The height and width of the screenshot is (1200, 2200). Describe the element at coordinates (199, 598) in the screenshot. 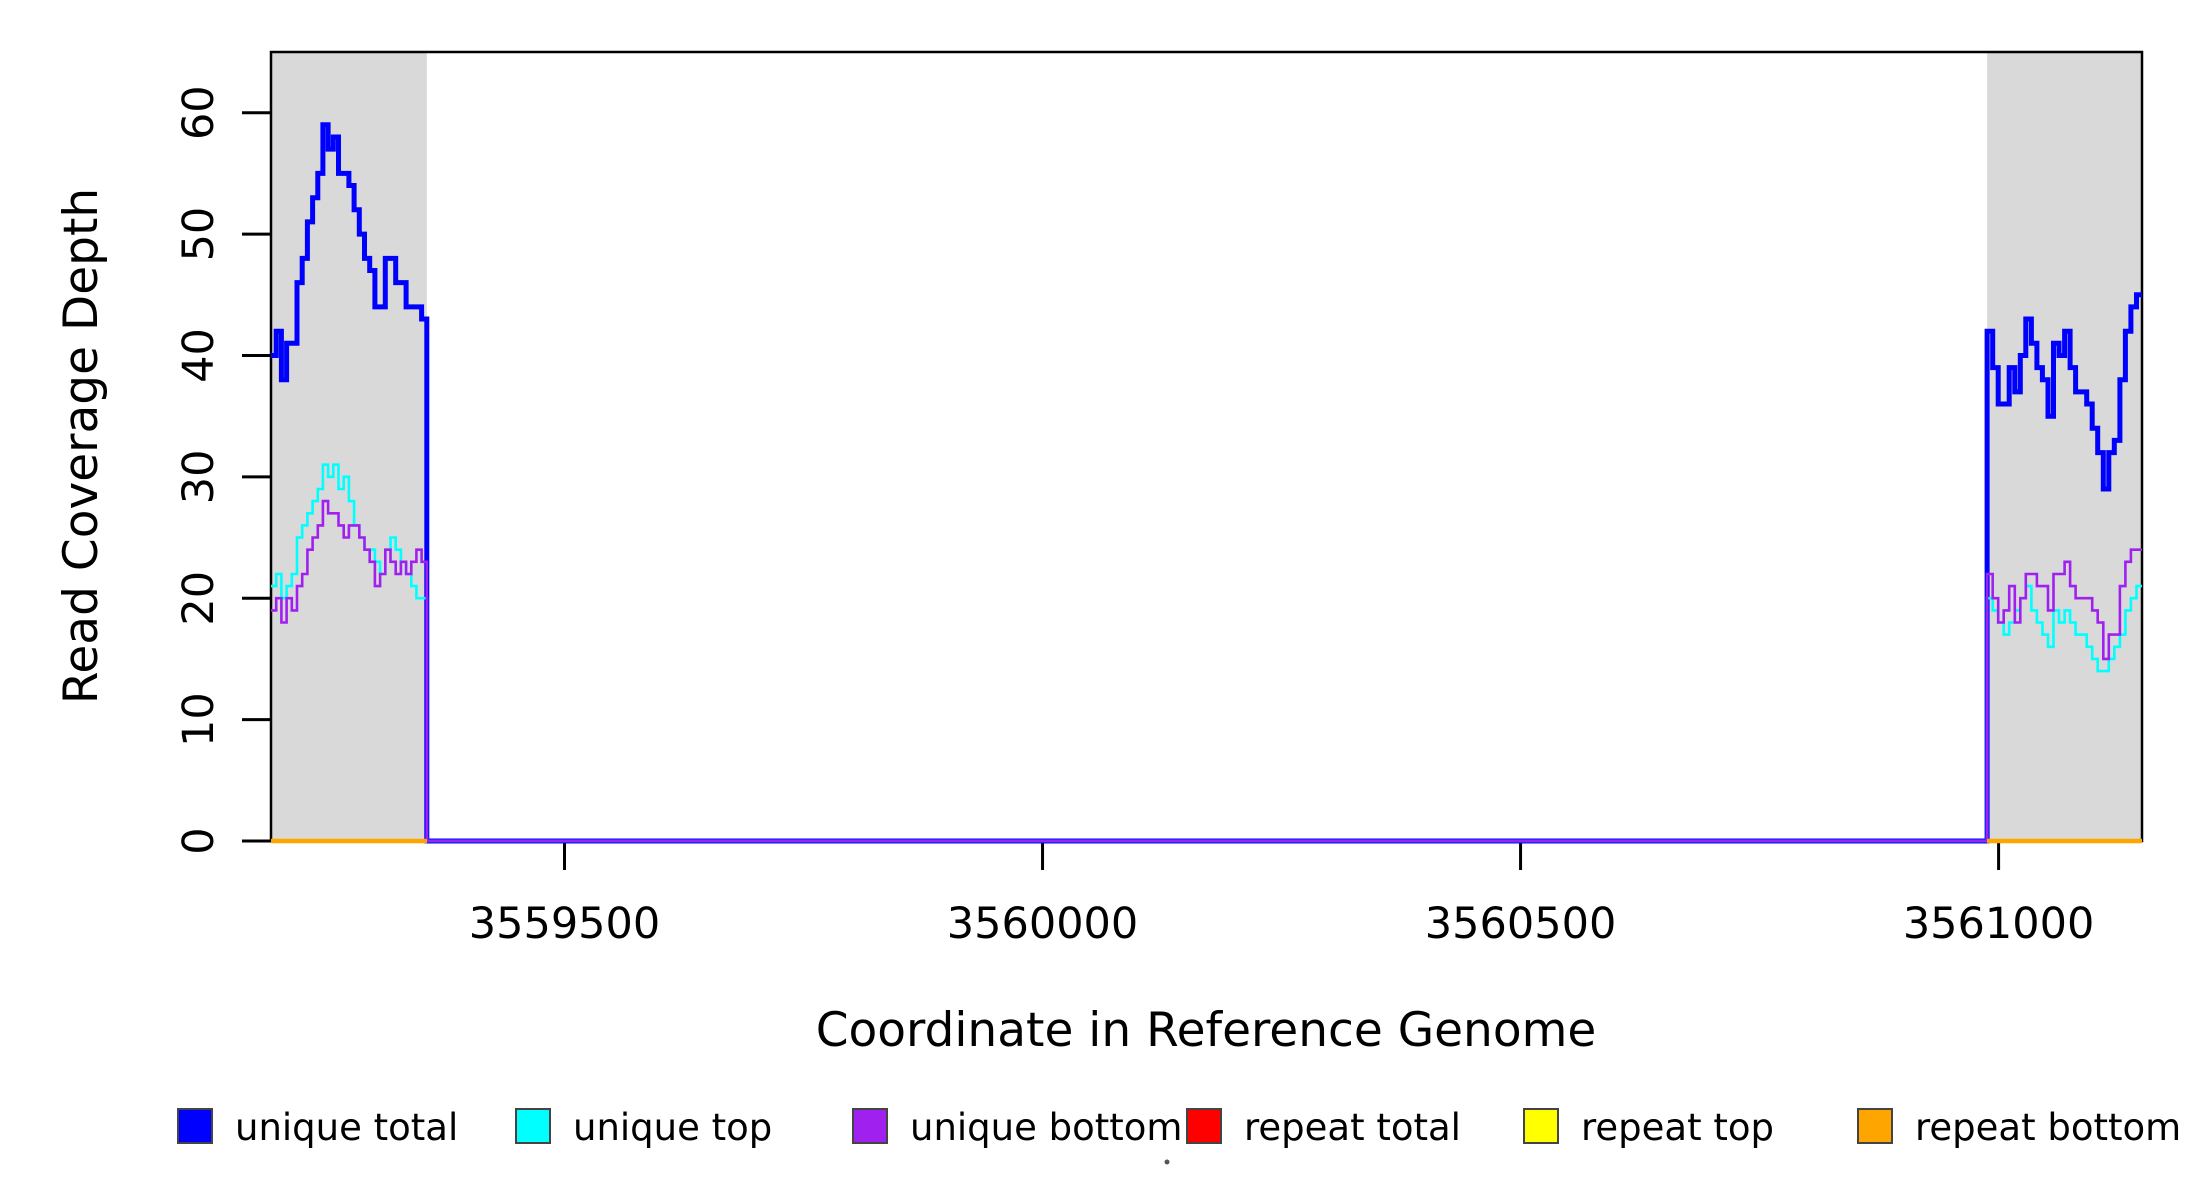

I see `y-tick-label: 20` at that location.